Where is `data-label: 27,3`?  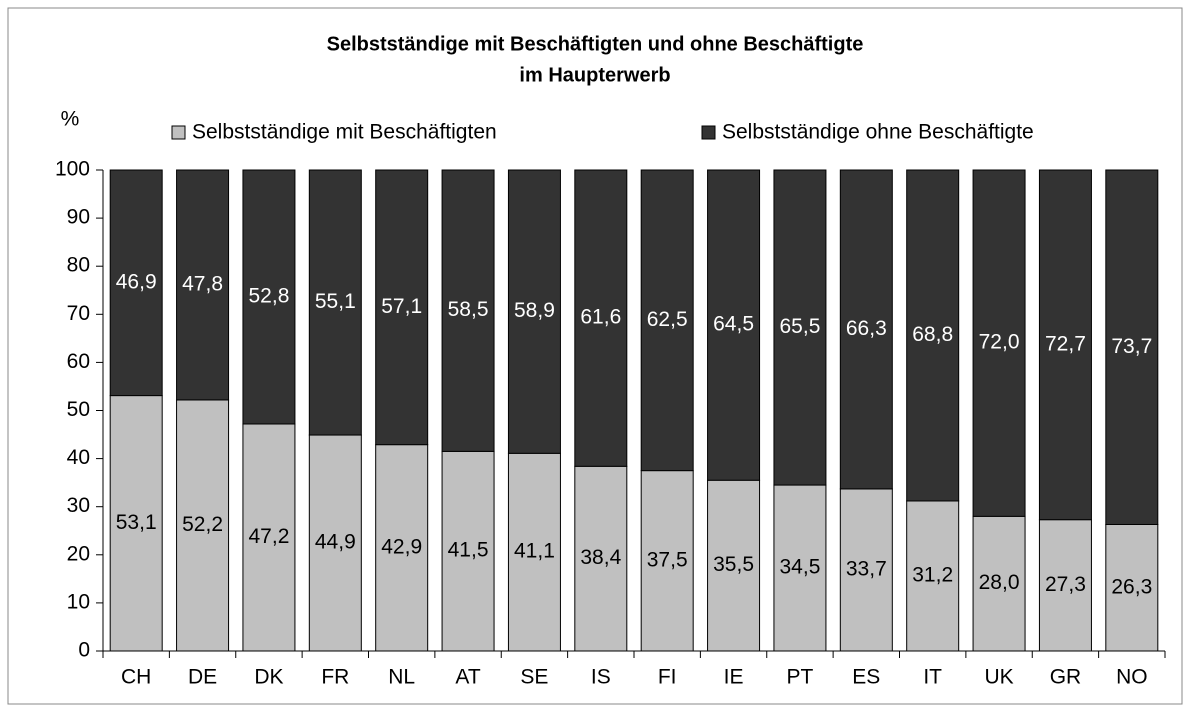 data-label: 27,3 is located at coordinates (1065, 584).